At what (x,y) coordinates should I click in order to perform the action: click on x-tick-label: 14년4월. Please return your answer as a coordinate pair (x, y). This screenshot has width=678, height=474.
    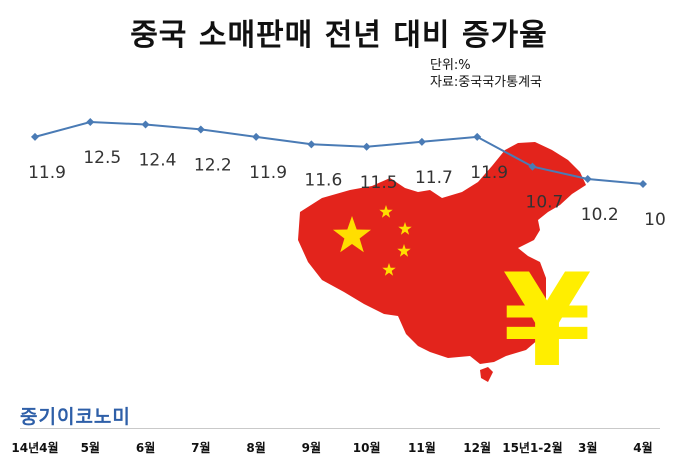
    Looking at the image, I should click on (34, 447).